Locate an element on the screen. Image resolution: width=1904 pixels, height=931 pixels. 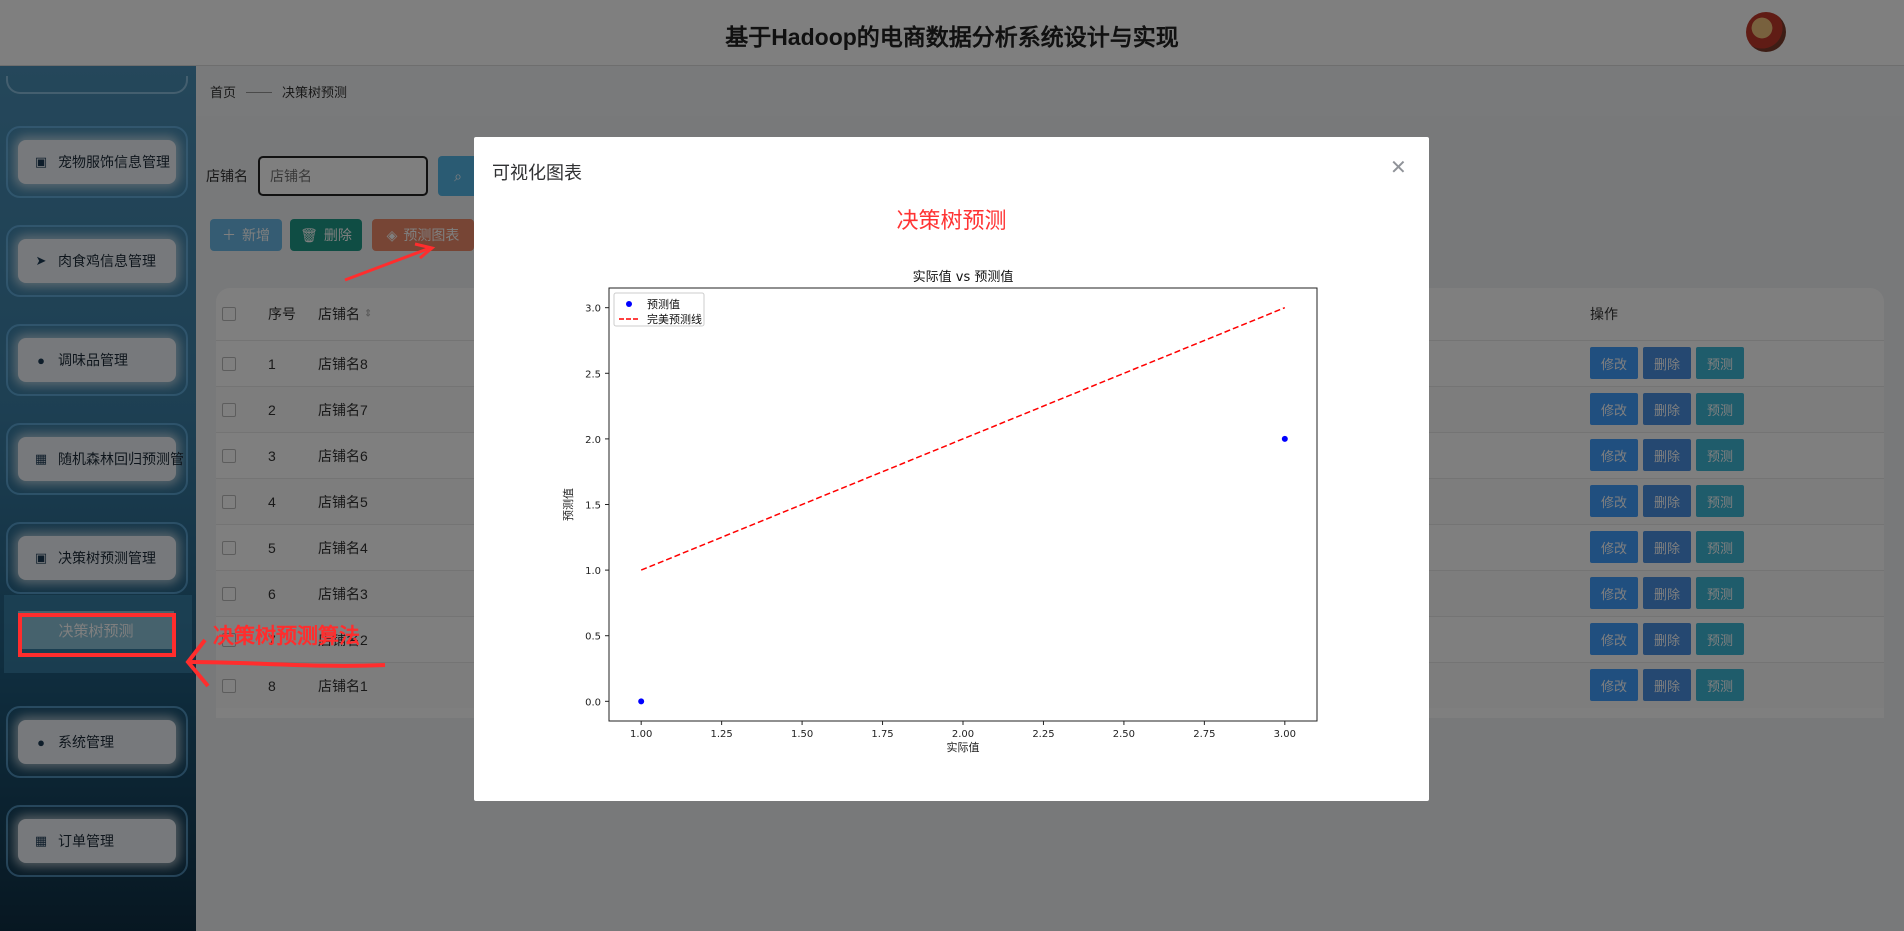
x-tick-label: 2.25 is located at coordinates (1043, 734).